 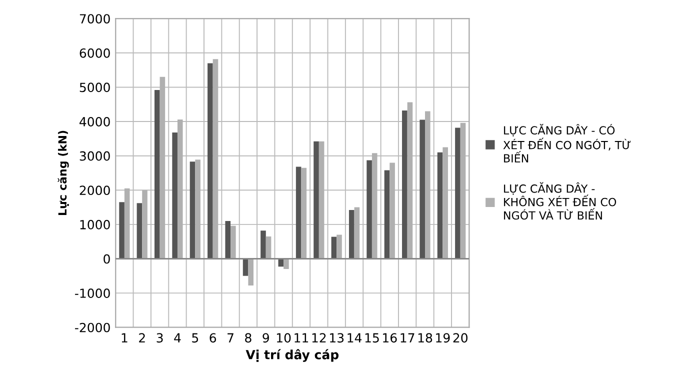 What do you see at coordinates (407, 337) in the screenshot?
I see `x-tick-label: 17` at bounding box center [407, 337].